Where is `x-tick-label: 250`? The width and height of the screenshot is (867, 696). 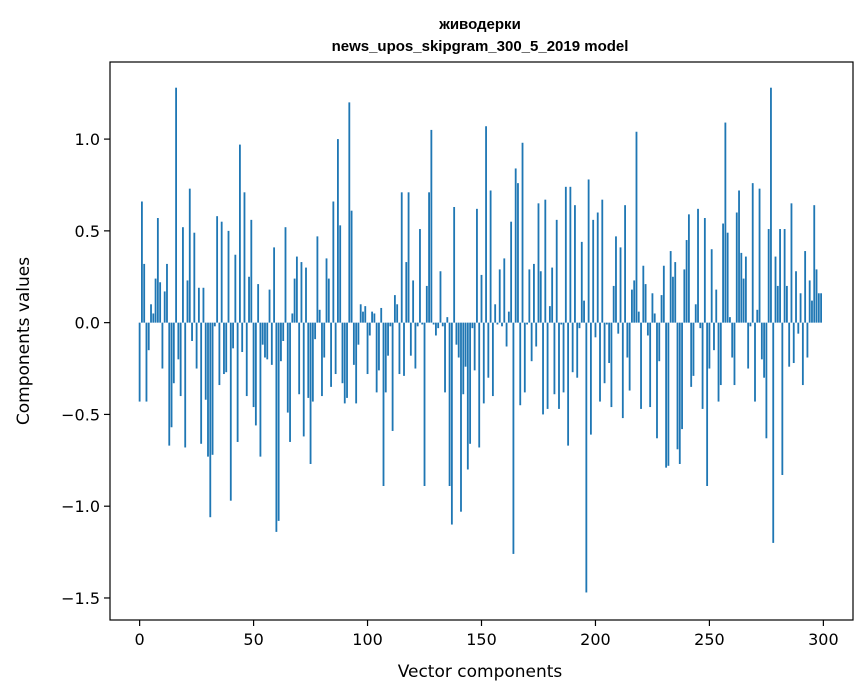
x-tick-label: 250 is located at coordinates (709, 639).